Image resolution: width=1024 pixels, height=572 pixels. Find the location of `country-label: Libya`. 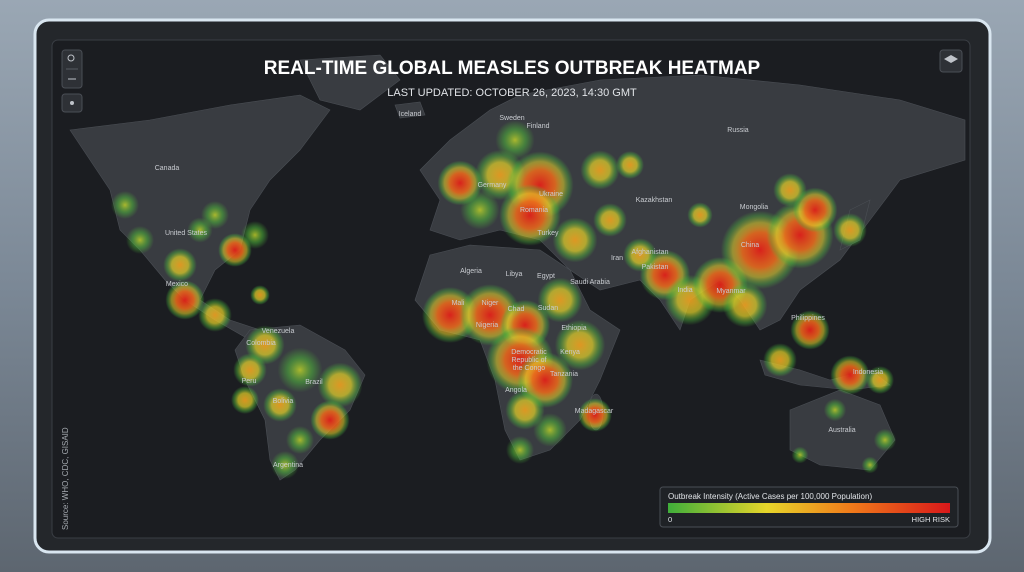

country-label: Libya is located at coordinates (514, 274).